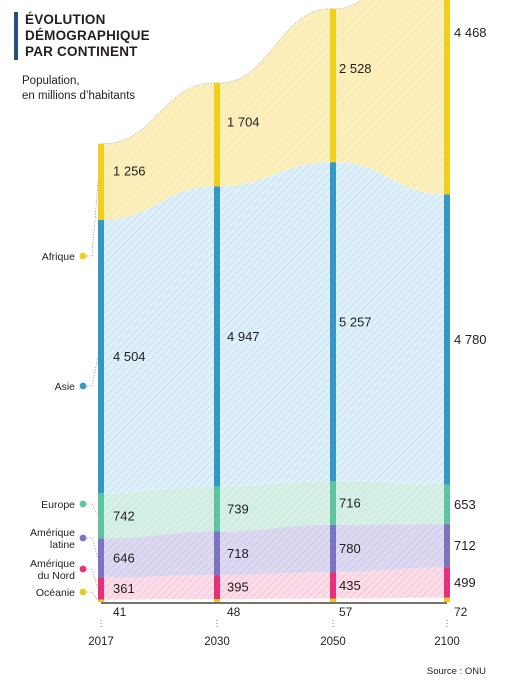  I want to click on value-label-2017-2: 646, so click(124, 557).